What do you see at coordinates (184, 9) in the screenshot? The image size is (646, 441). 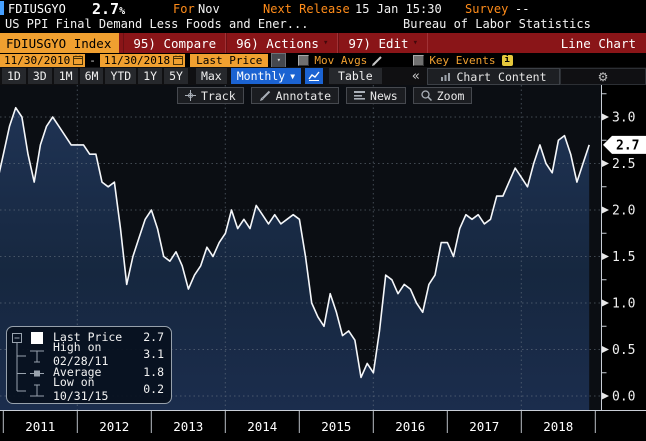 I see `for-label: For` at bounding box center [184, 9].